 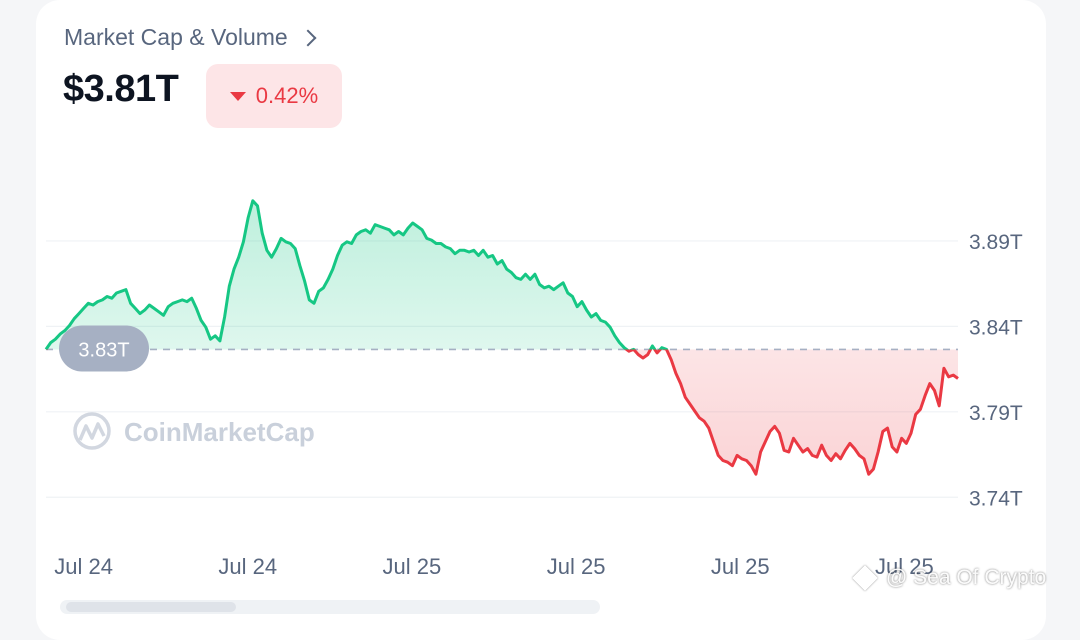 What do you see at coordinates (121, 89) in the screenshot?
I see `market-cap-value: $3.81T` at bounding box center [121, 89].